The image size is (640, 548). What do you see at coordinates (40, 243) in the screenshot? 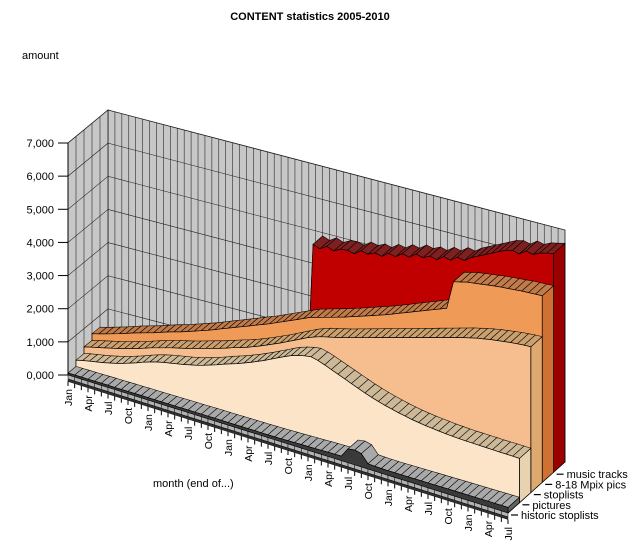
I see `y-tick-label: 4,000` at bounding box center [40, 243].